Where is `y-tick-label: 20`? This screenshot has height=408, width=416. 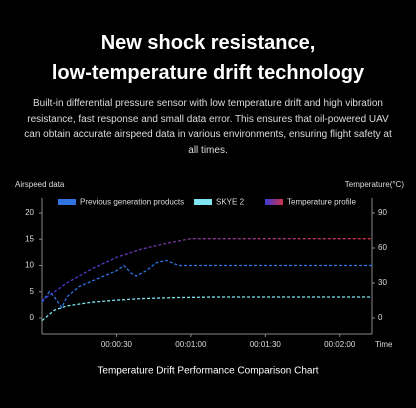 y-tick-label: 20 is located at coordinates (29, 212).